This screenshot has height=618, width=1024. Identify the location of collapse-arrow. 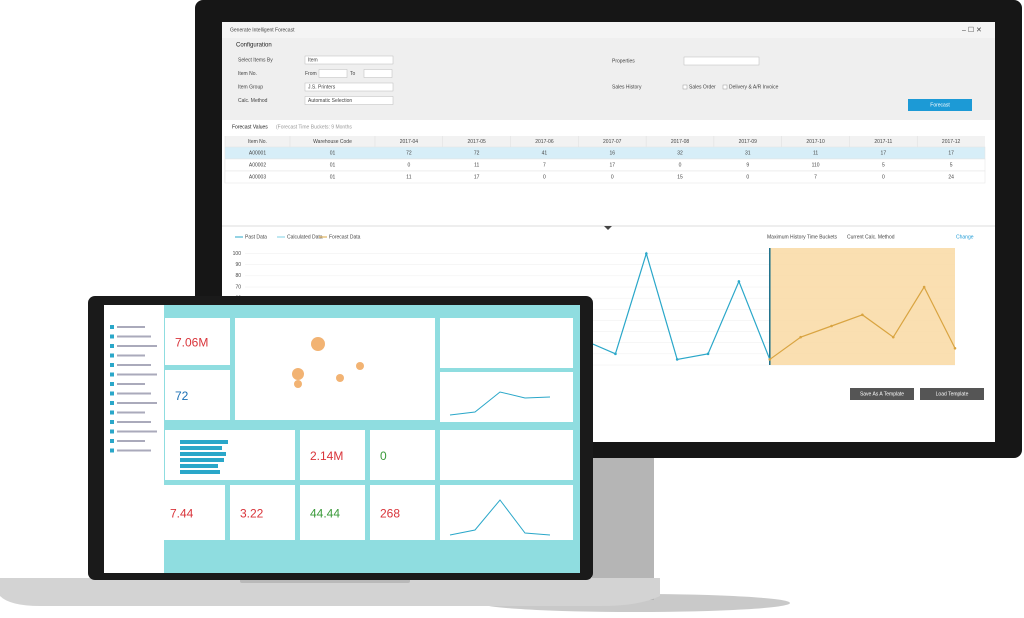
(608, 228).